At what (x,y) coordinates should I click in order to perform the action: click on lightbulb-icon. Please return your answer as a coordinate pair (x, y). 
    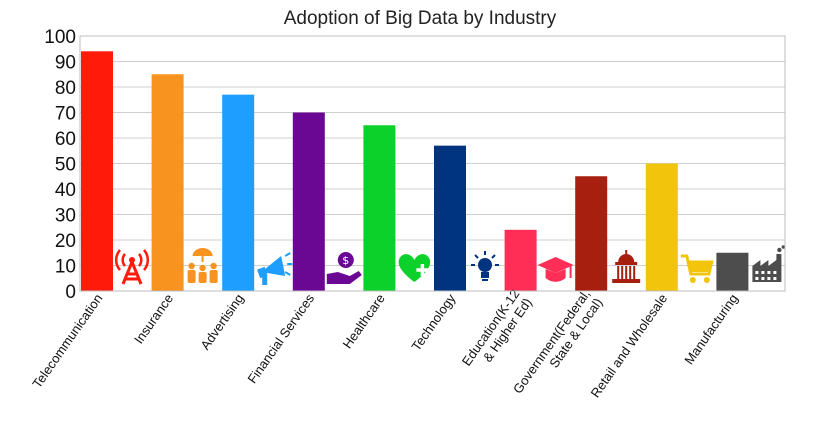
    Looking at the image, I should click on (485, 266).